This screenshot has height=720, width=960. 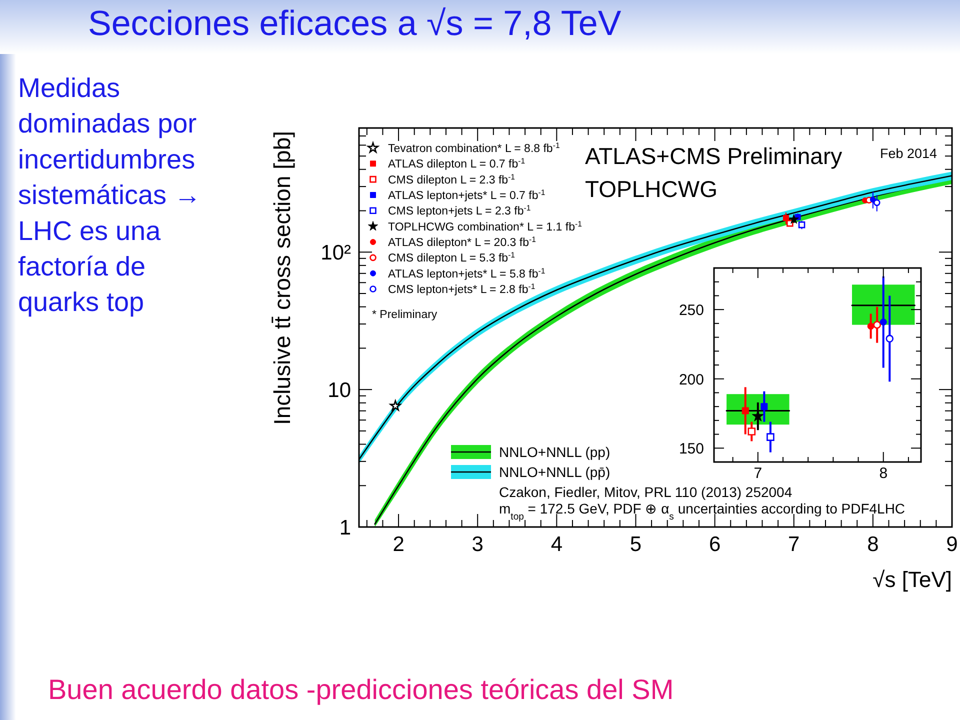 I want to click on x-tick-label: 4, so click(x=556, y=544).